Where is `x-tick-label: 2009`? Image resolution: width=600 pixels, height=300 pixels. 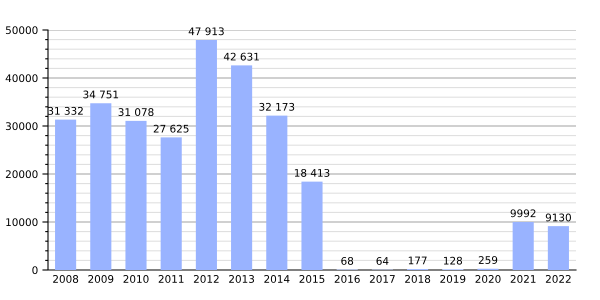 x-tick-label: 2009 is located at coordinates (101, 279).